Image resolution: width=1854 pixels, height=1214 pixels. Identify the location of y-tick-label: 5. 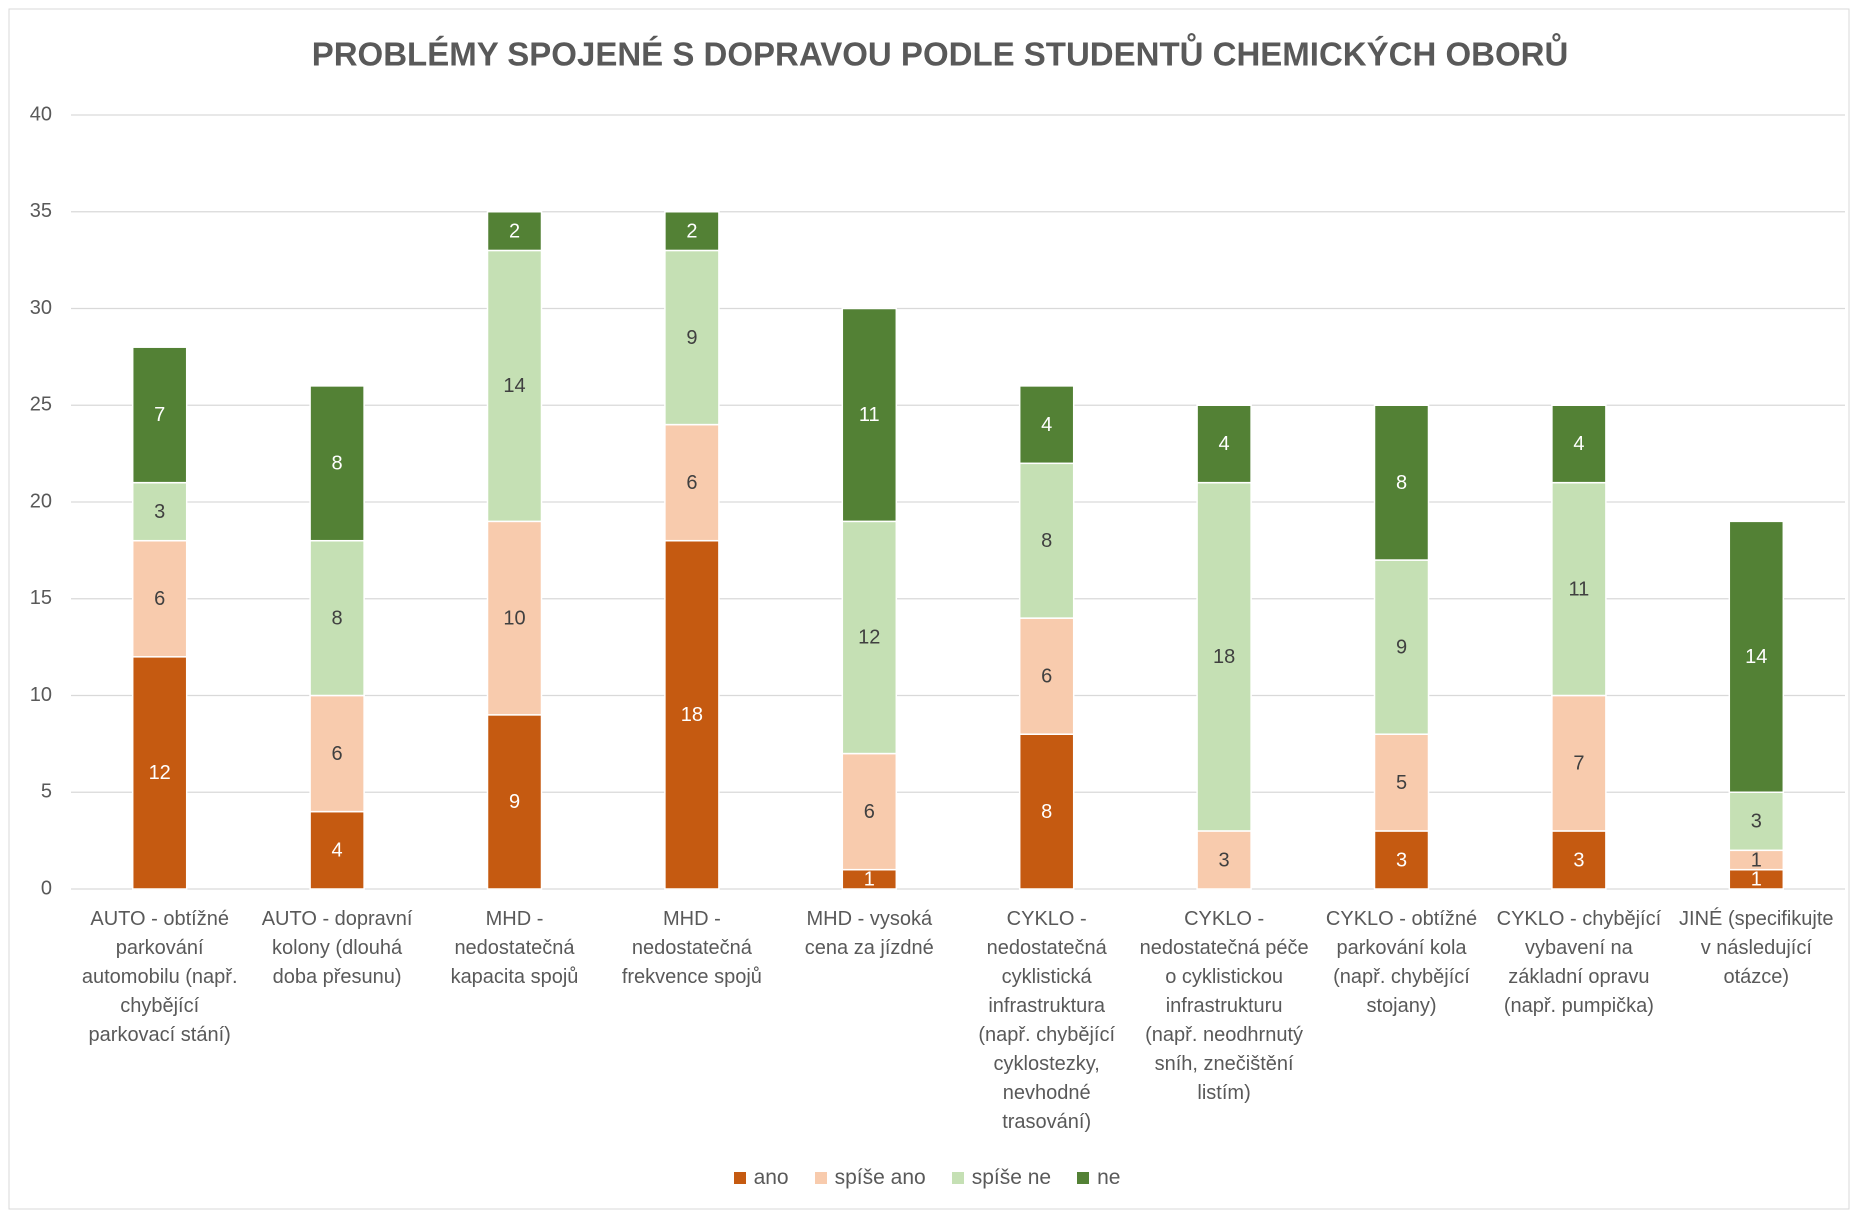
(46, 792).